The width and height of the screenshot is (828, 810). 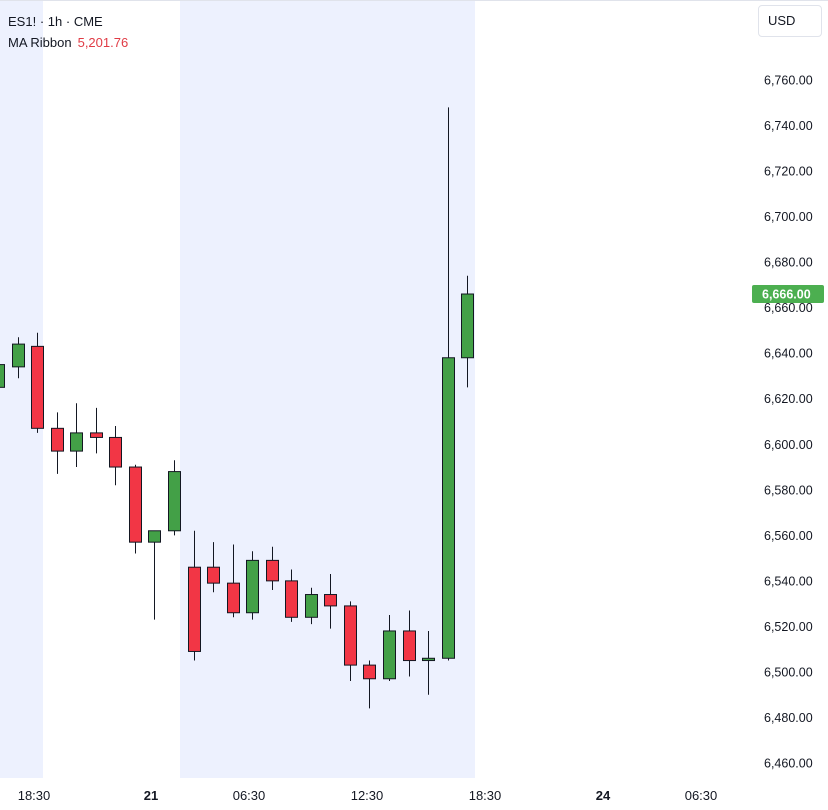 I want to click on last-price-label: 6,666.00, so click(x=786, y=295).